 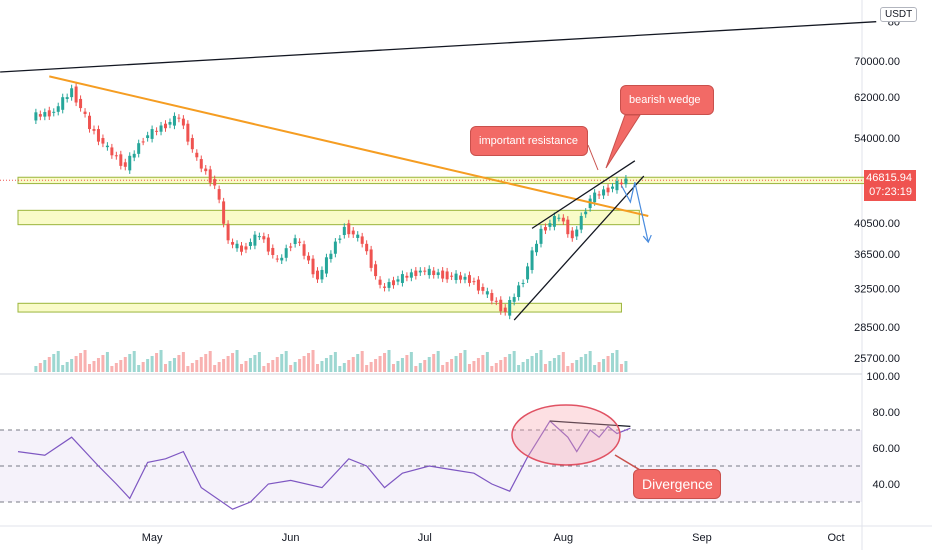 I want to click on price-tick-label: 36500.00, so click(x=877, y=255).